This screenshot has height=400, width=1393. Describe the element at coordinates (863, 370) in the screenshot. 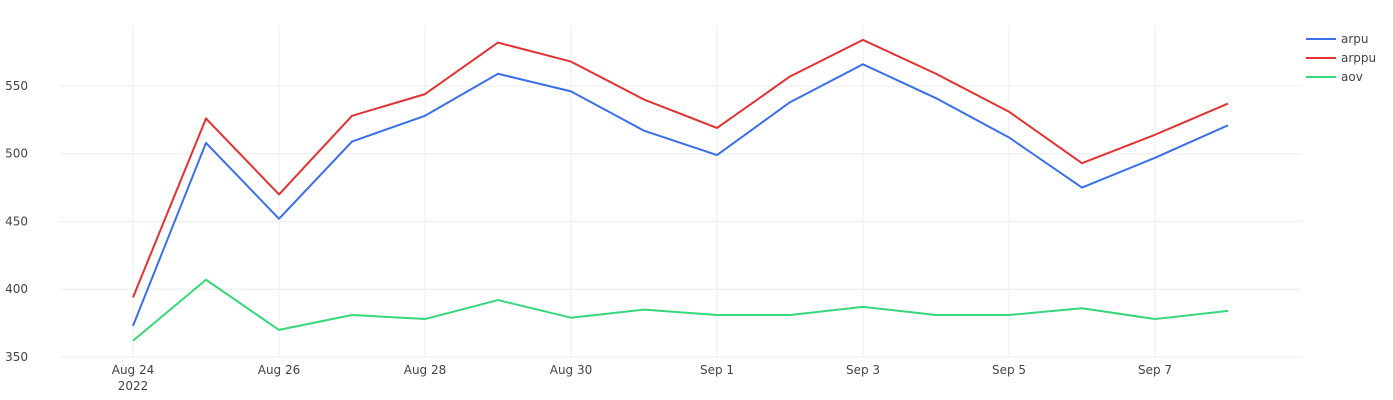

I see `x-tick-label: Sep 3` at that location.